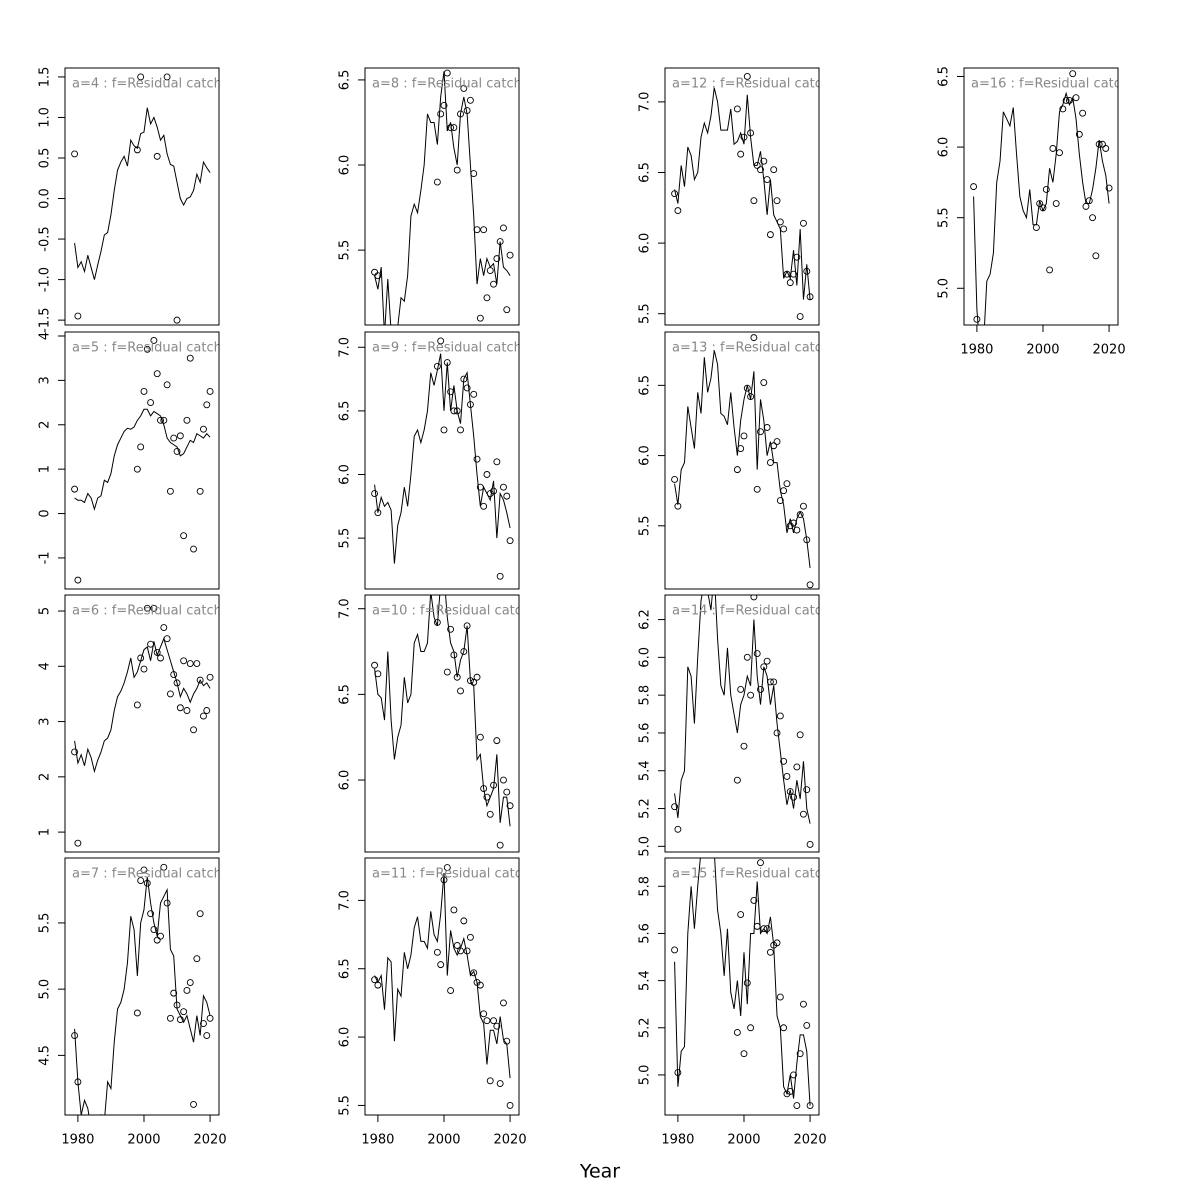 The width and height of the screenshot is (1200, 1200). I want to click on panel: 5.5 6.0 6.5 a=13 : f=Residual catch, so click(729, 460).